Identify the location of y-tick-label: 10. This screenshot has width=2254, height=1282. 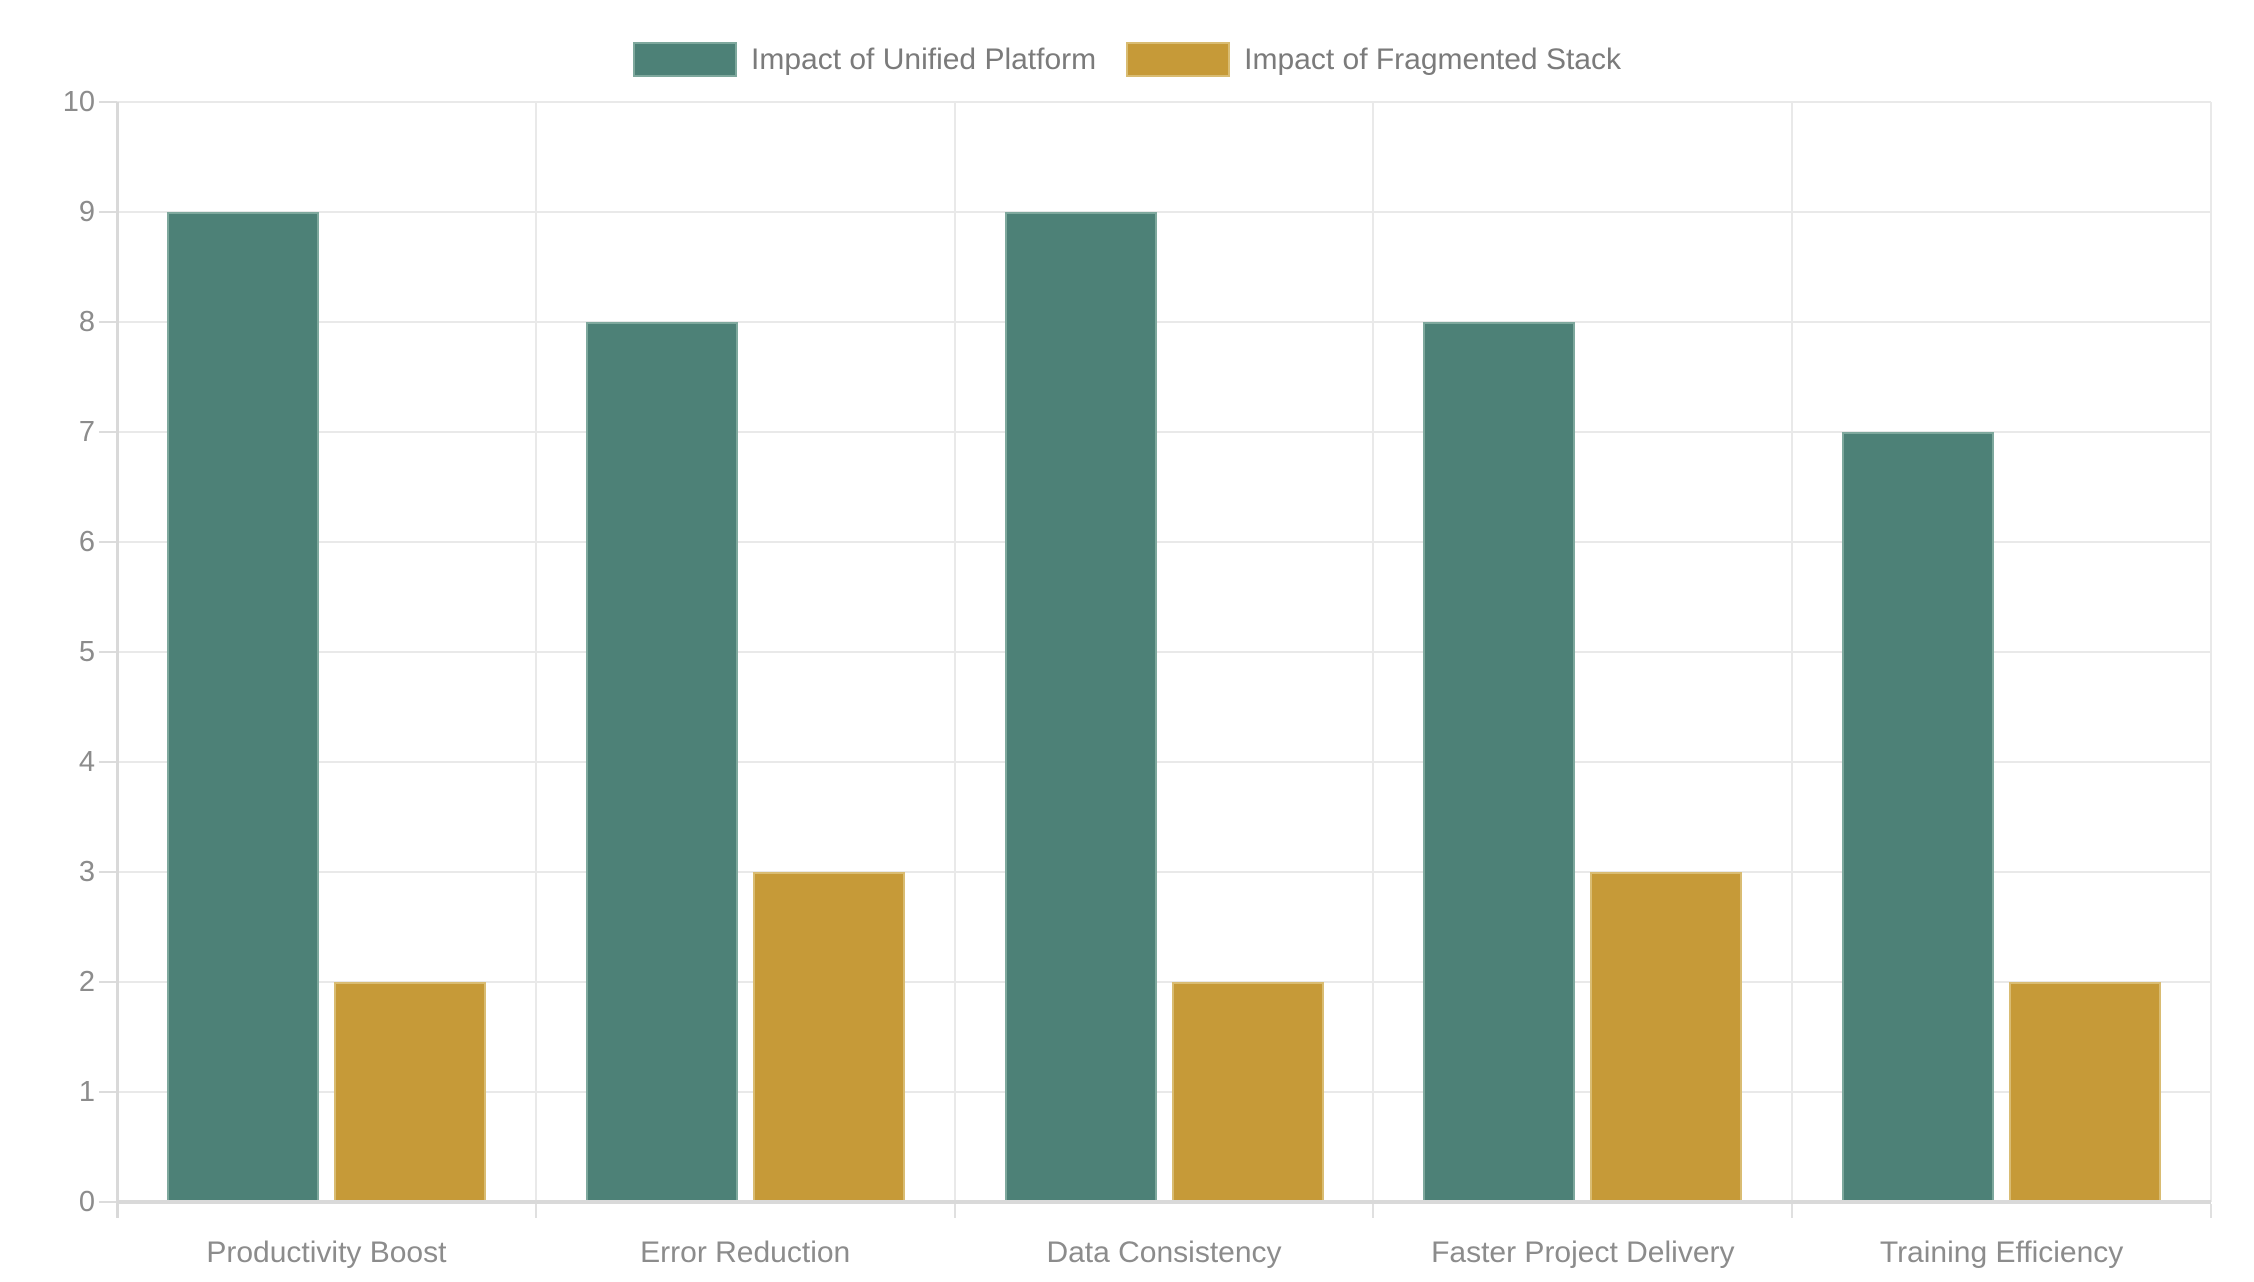
(78, 102).